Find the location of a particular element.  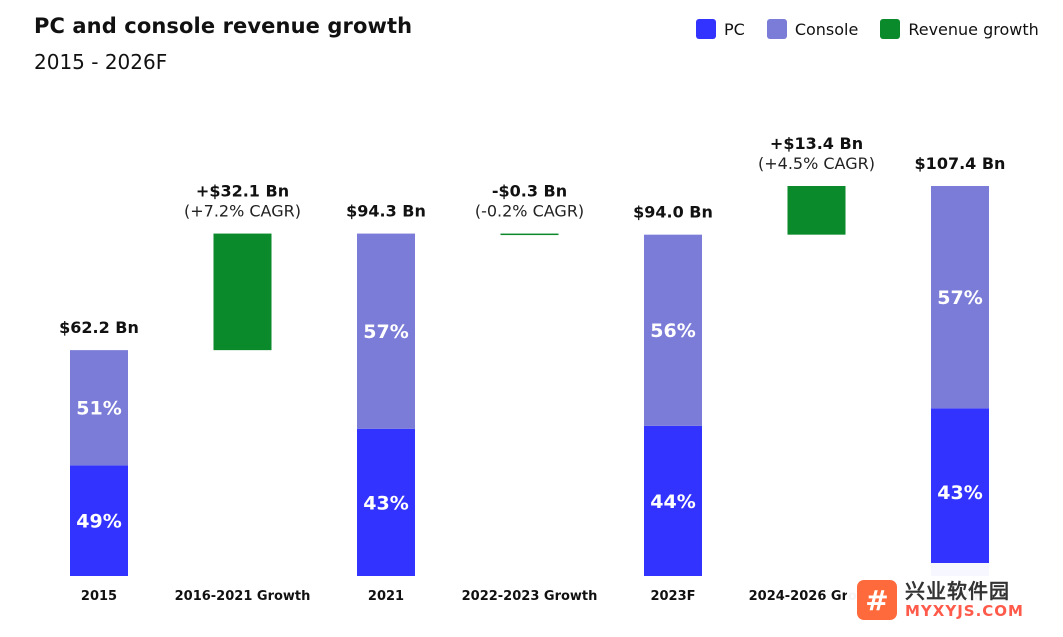

bar-console-2015 is located at coordinates (99, 408).